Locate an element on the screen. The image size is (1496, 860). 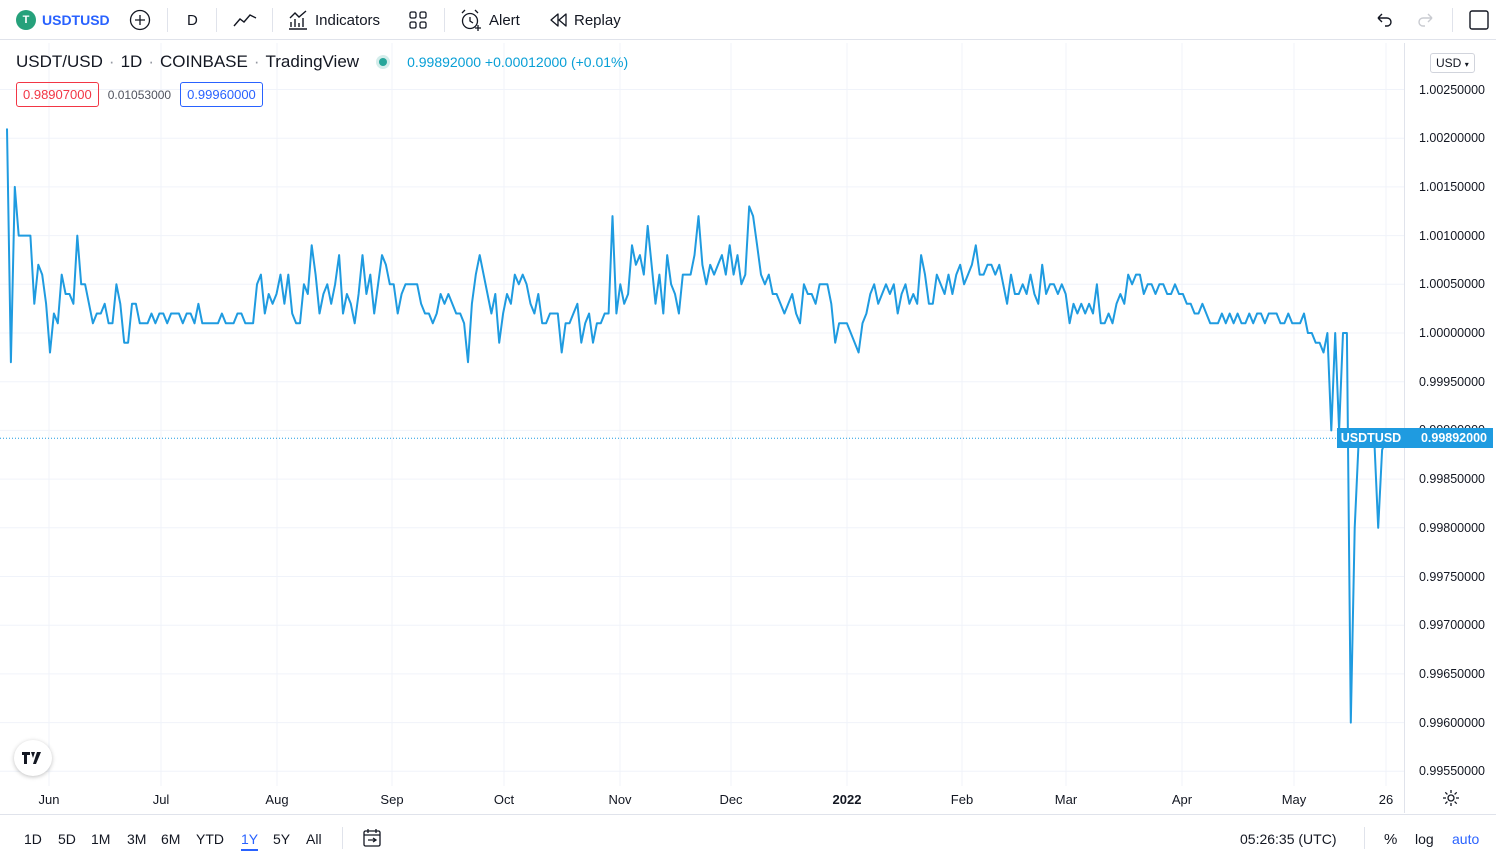
auto-scale-button: auto is located at coordinates (1466, 839).